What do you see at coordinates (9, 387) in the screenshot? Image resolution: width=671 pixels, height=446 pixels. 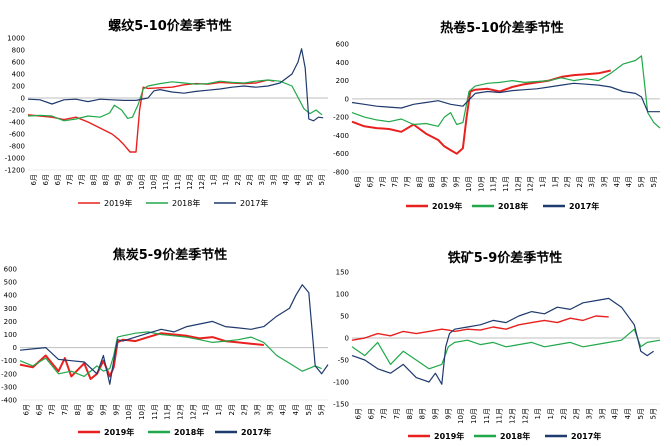 I see `y-tick-label: -300` at bounding box center [9, 387].